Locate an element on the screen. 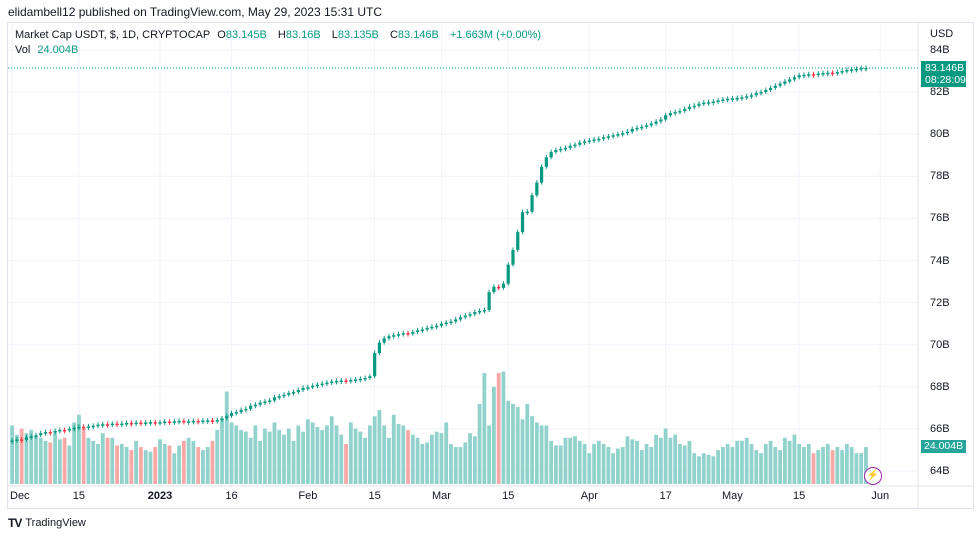 This screenshot has height=536, width=980. date-tick: 2023 is located at coordinates (160, 496).